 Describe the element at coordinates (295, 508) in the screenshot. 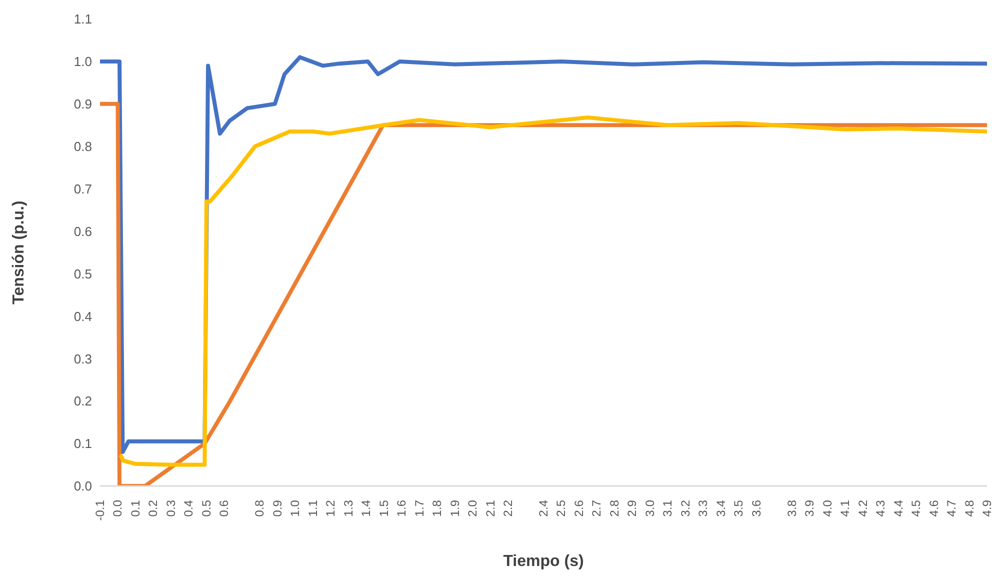

I see `x-tick-label: 1.0` at that location.